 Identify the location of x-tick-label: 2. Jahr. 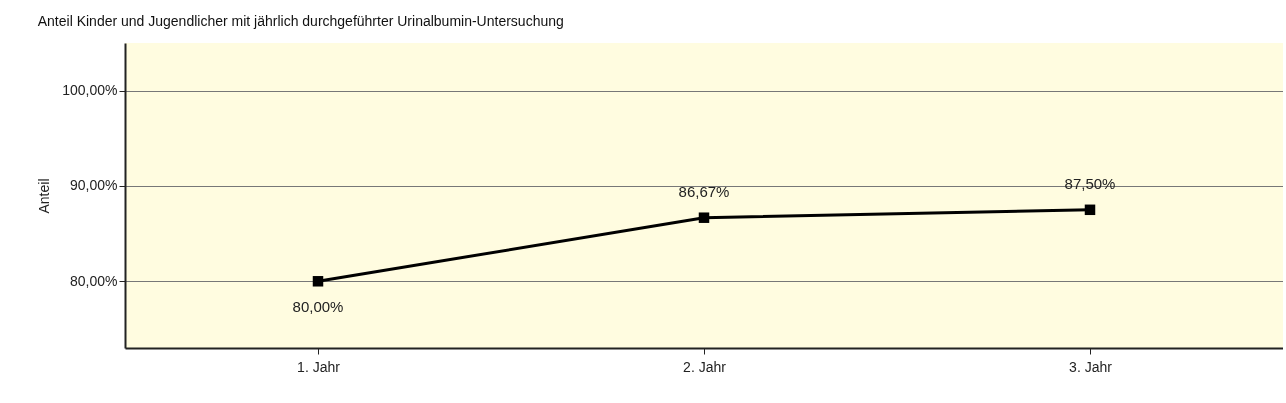
(705, 366).